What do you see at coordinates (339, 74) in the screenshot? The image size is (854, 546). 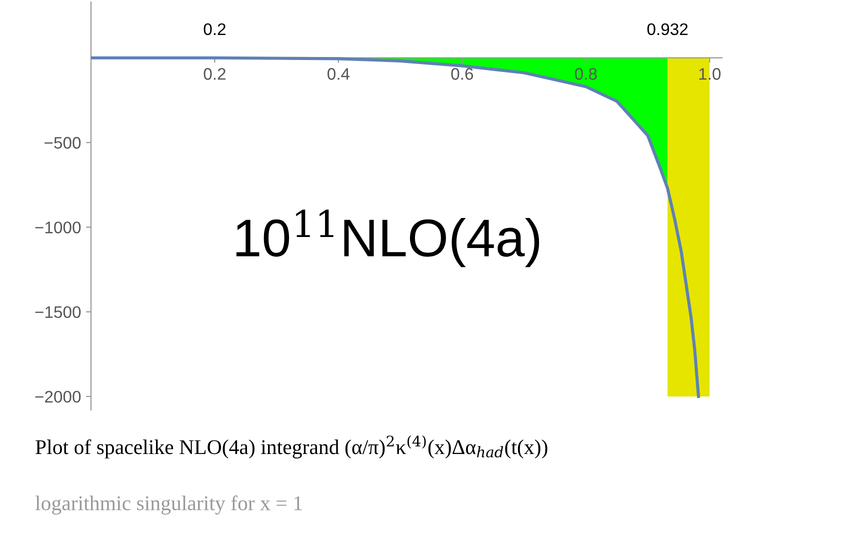 I see `x-tick-label: 0.4` at bounding box center [339, 74].